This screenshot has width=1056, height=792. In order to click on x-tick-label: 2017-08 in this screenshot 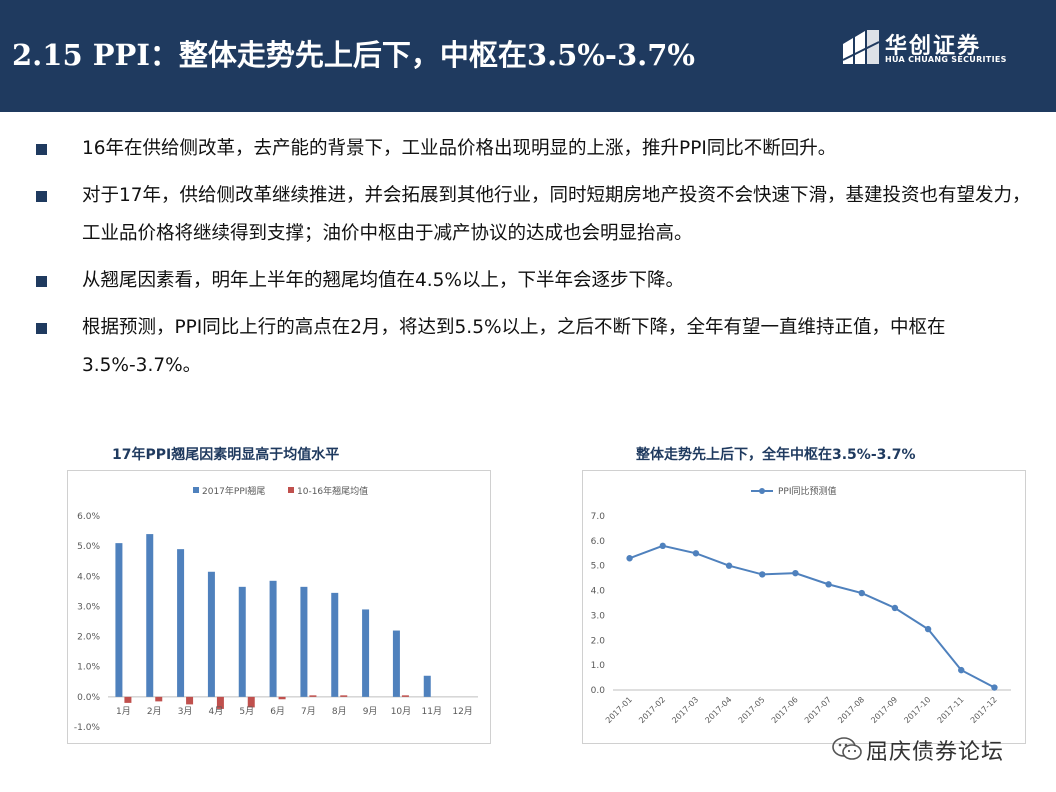, I will do `click(851, 710)`.